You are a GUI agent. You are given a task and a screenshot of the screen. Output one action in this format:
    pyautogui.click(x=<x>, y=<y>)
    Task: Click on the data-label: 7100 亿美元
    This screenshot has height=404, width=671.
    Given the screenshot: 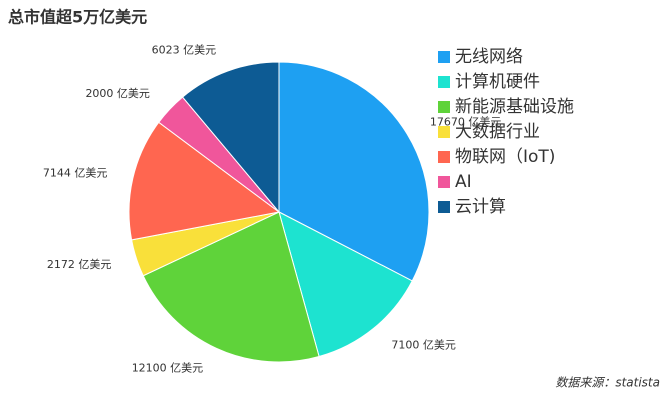 What is the action you would take?
    pyautogui.click(x=423, y=345)
    